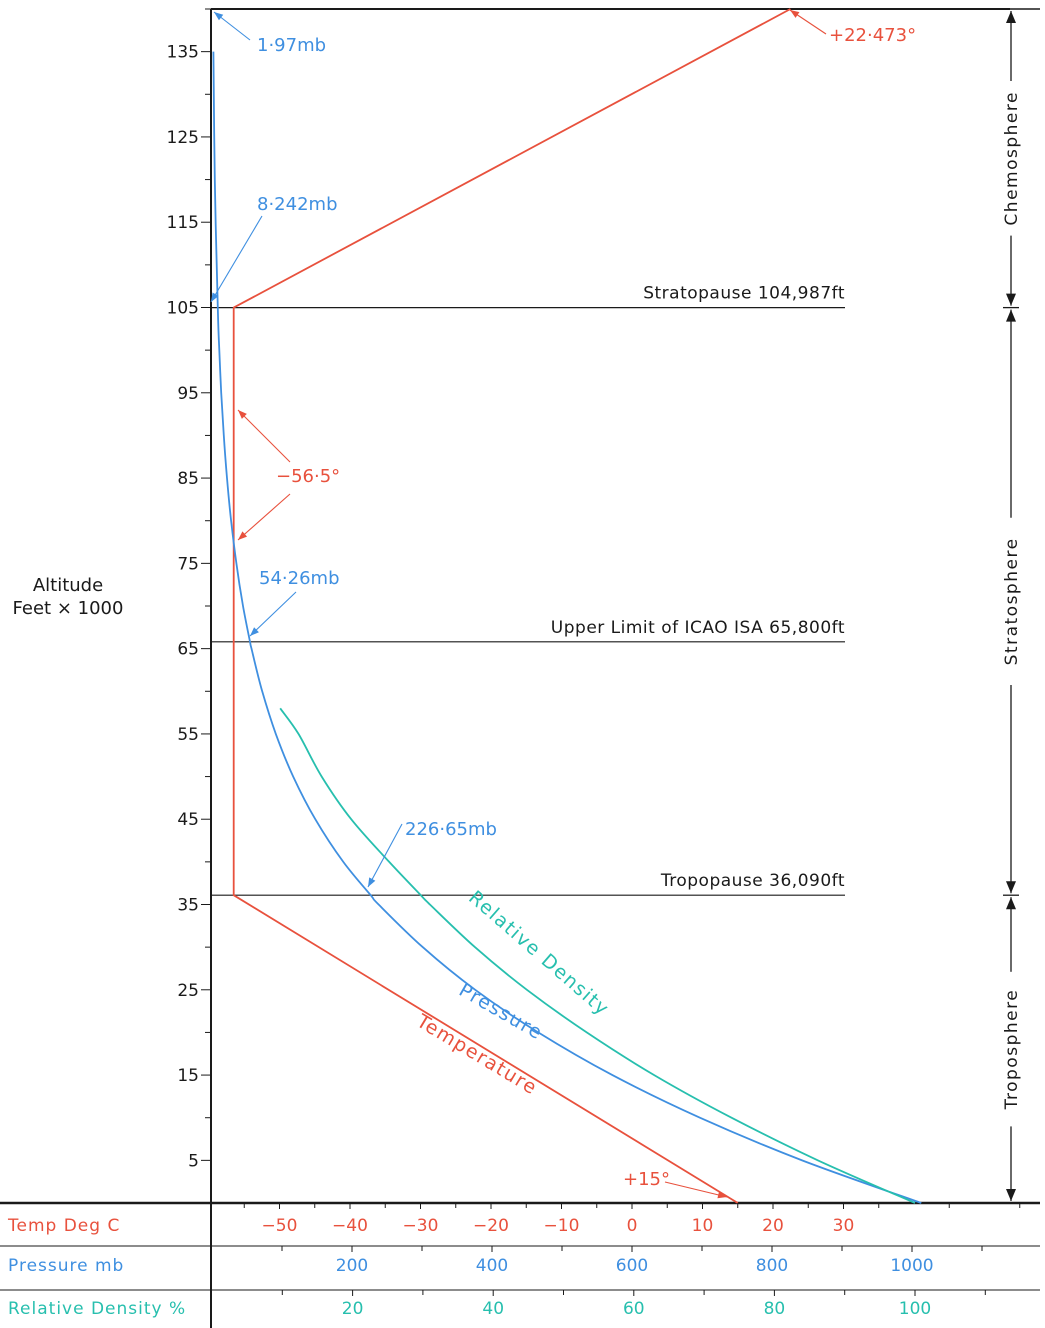  I want to click on y-tick-label: 55, so click(188, 735).